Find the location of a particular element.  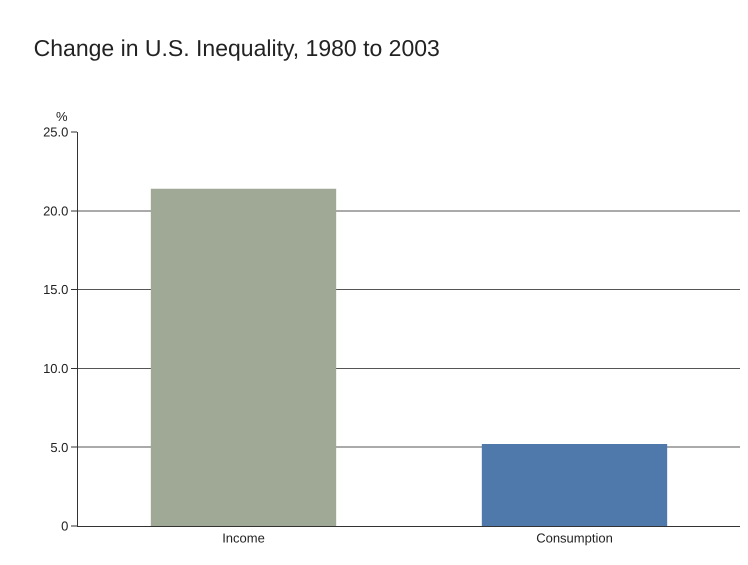

y-axis-title: % is located at coordinates (62, 116).